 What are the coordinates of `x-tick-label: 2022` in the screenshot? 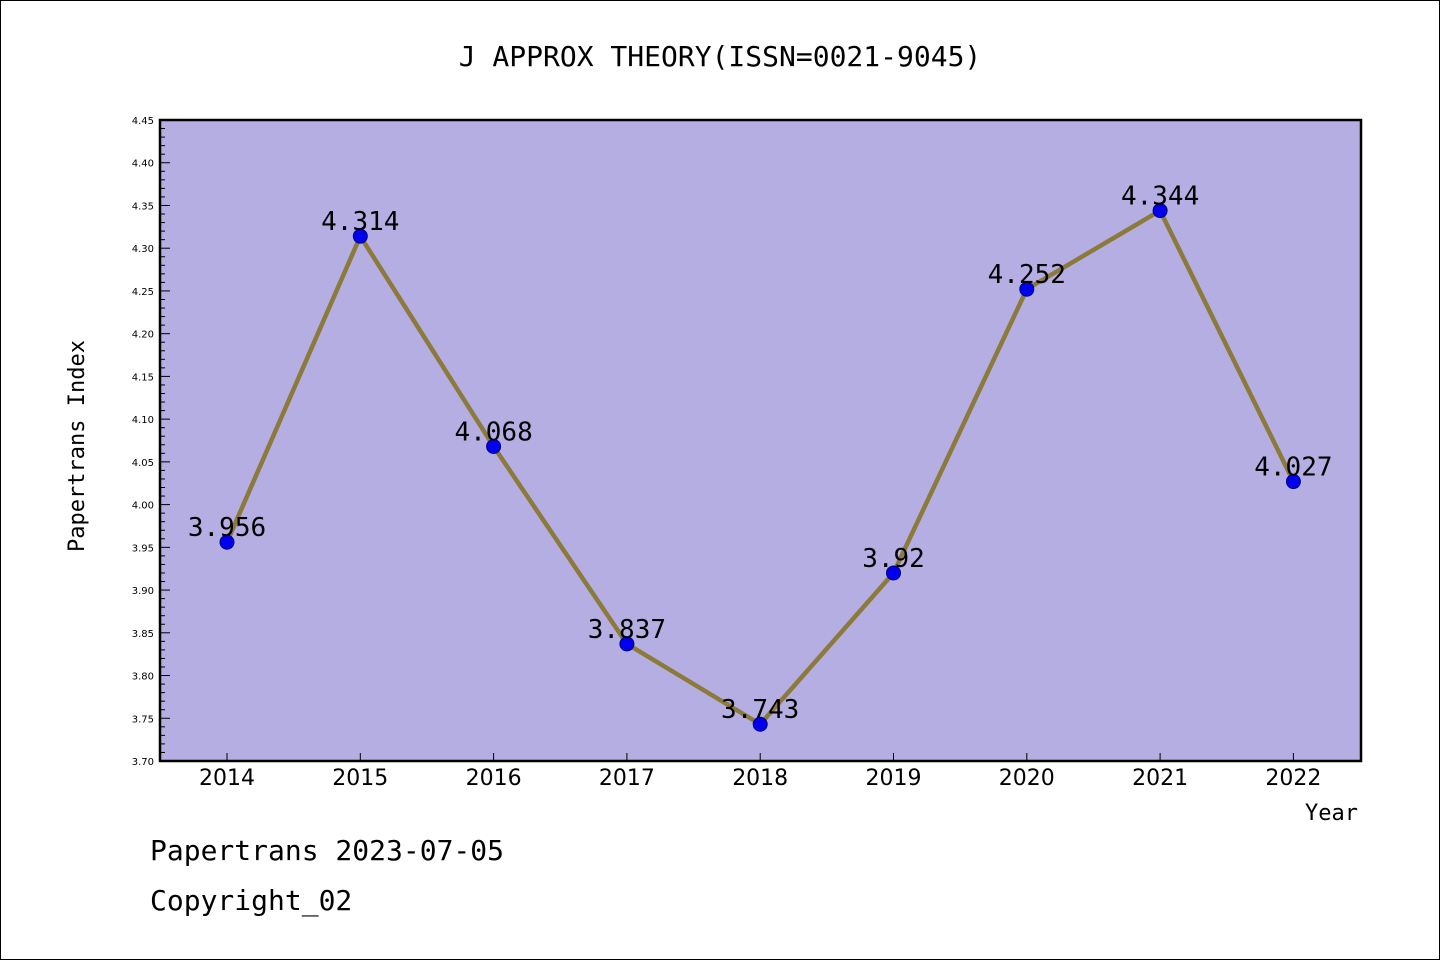 It's located at (1293, 778).